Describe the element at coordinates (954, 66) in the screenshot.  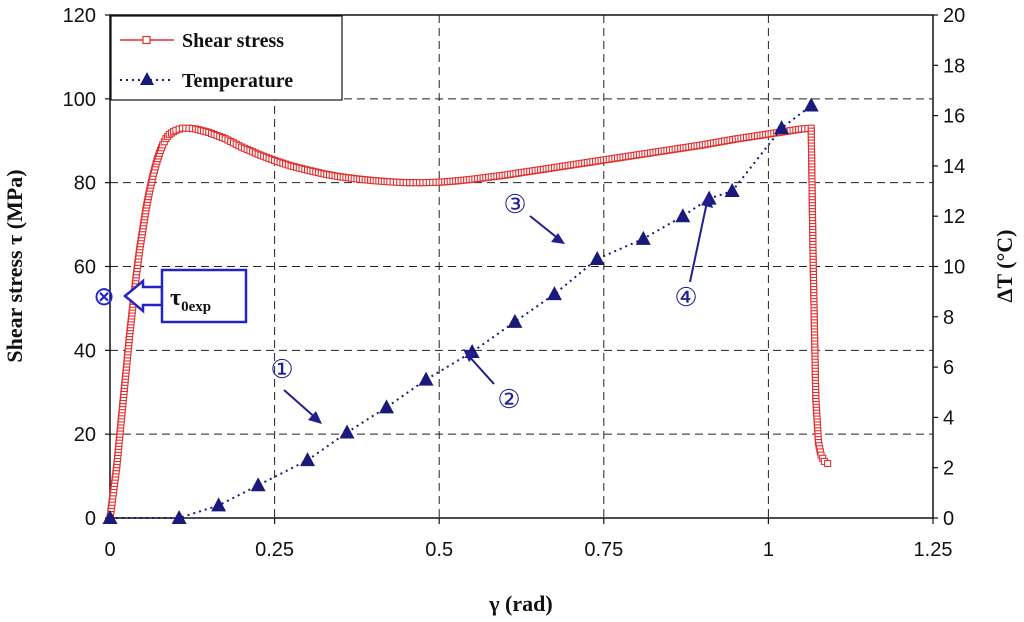
I see `y2-tick-label: 18` at that location.